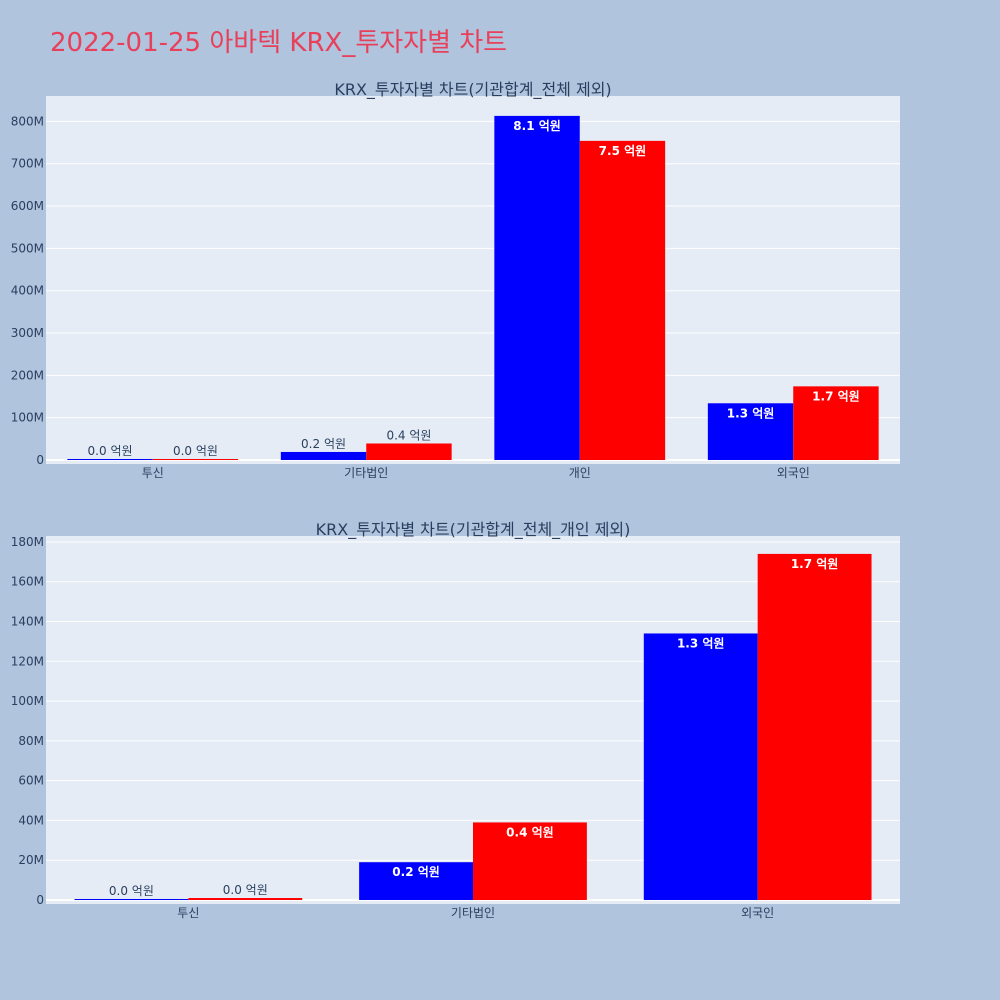 The image size is (1000, 1000). I want to click on y-tick-label: 120M, so click(27, 661).